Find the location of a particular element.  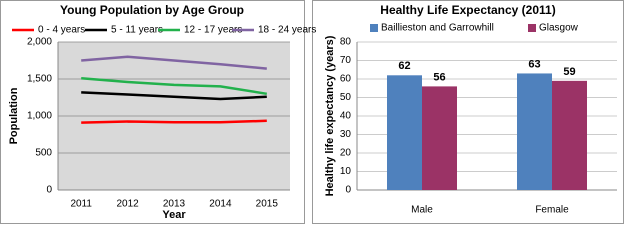

y-tick-label: 500 is located at coordinates (43, 153).